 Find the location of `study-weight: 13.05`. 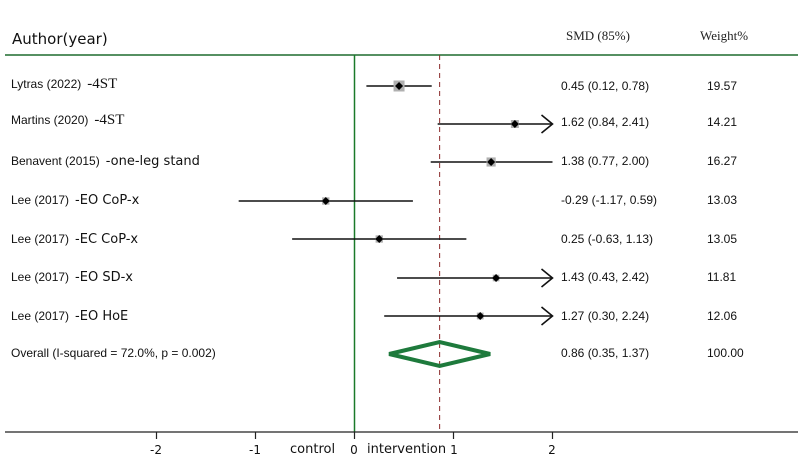

study-weight: 13.05 is located at coordinates (722, 239).